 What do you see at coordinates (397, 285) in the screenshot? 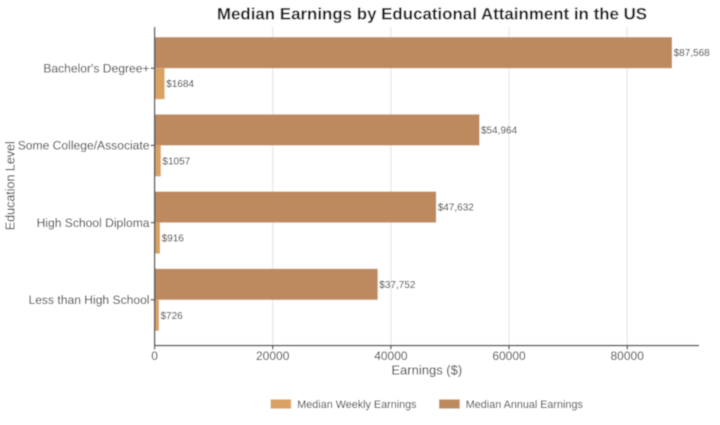
I see `svg-text: $37,752` at bounding box center [397, 285].